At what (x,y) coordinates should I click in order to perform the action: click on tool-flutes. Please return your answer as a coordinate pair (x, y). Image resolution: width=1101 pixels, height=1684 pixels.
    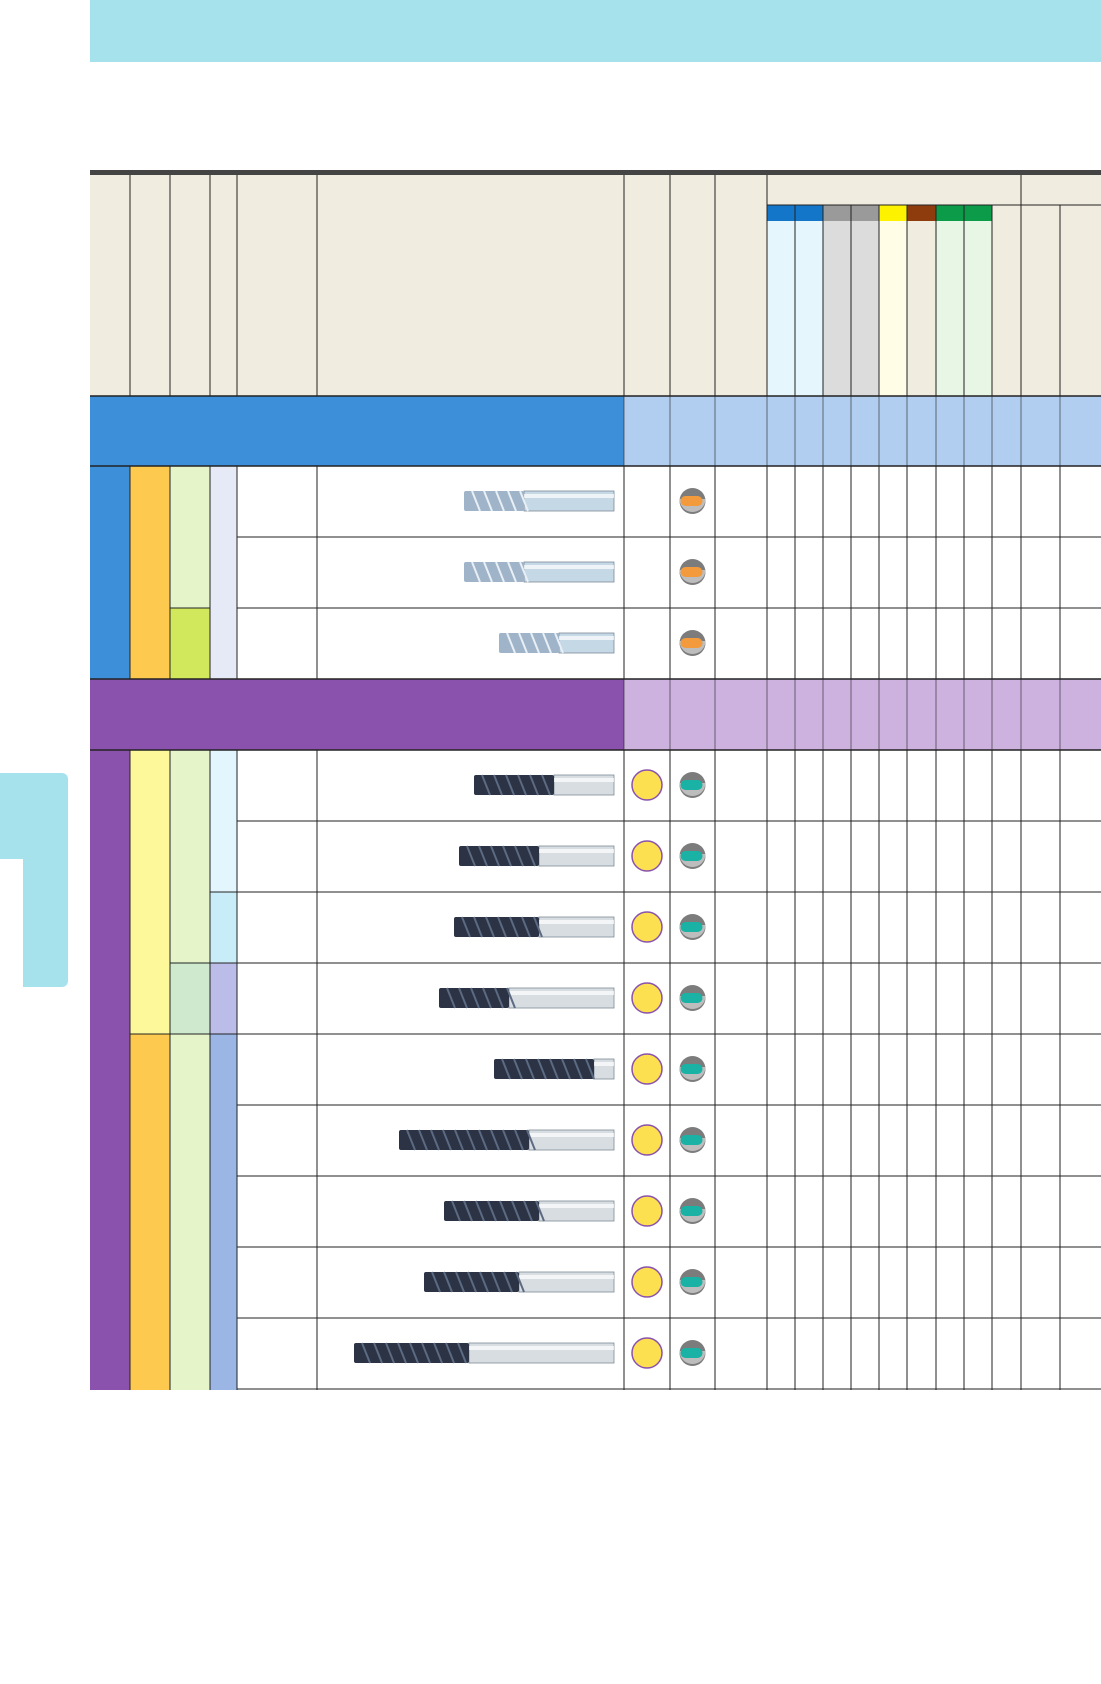
    Looking at the image, I should click on (499, 856).